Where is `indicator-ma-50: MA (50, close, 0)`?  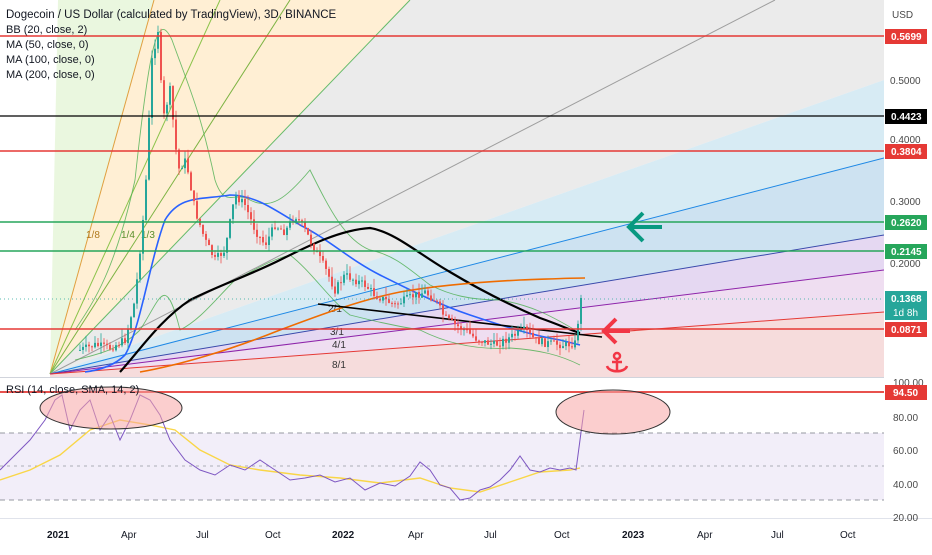 indicator-ma-50: MA (50, close, 0) is located at coordinates (47, 45).